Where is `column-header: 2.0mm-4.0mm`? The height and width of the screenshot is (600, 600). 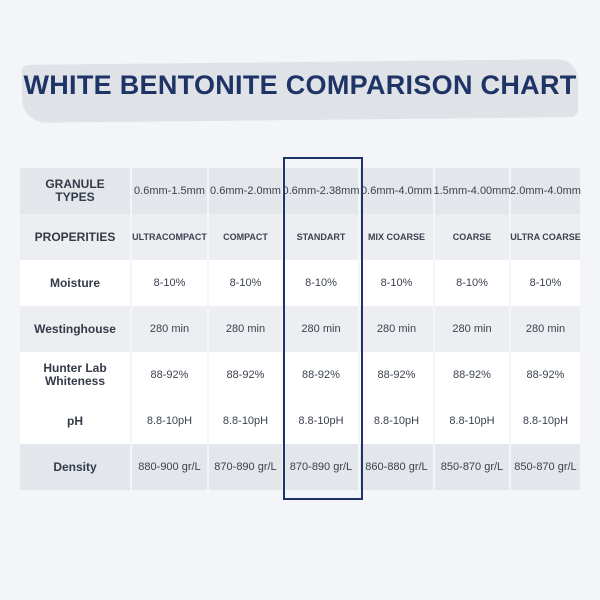 column-header: 2.0mm-4.0mm is located at coordinates (545, 191).